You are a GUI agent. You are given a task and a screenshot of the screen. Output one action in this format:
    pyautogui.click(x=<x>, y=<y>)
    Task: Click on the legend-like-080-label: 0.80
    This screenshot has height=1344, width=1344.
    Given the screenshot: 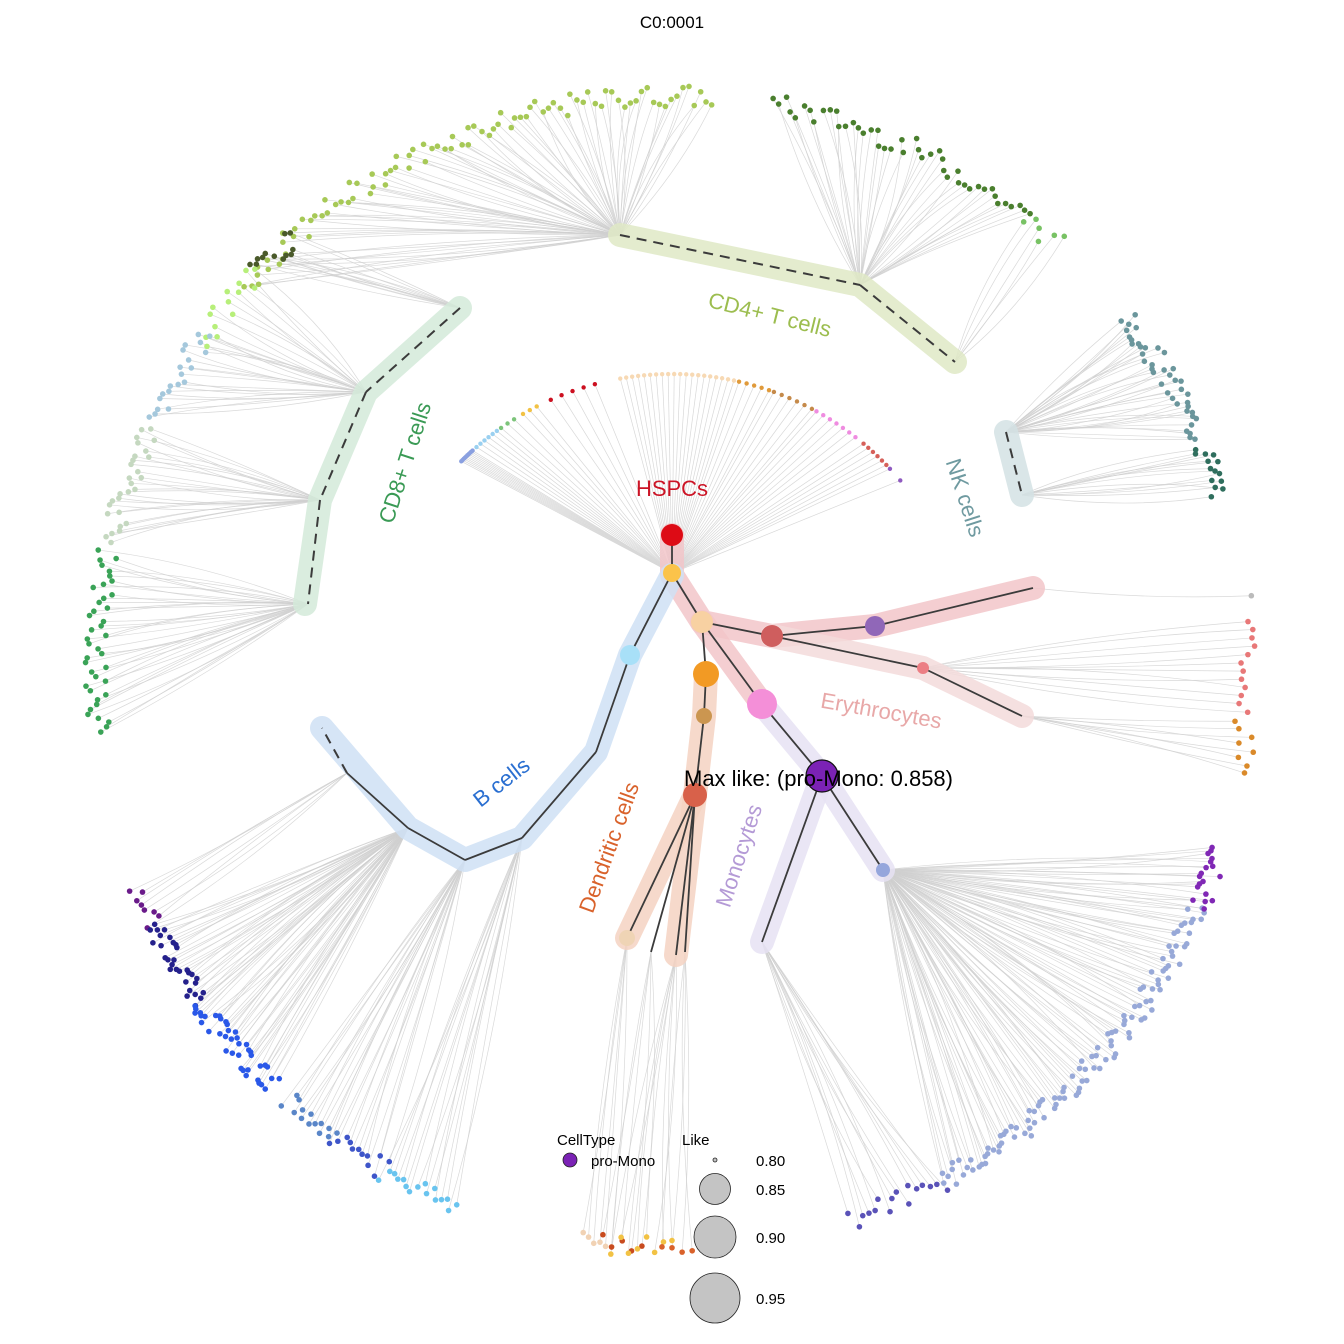 What is the action you would take?
    pyautogui.click(x=770, y=1161)
    